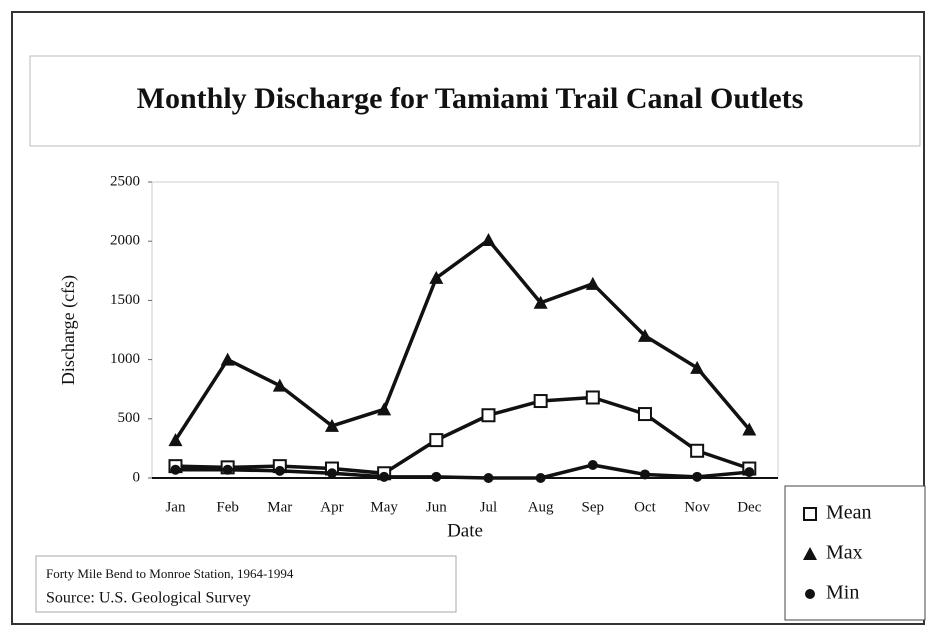 This screenshot has width=933, height=632. Describe the element at coordinates (645, 507) in the screenshot. I see `x-tick-label: Oct` at that location.